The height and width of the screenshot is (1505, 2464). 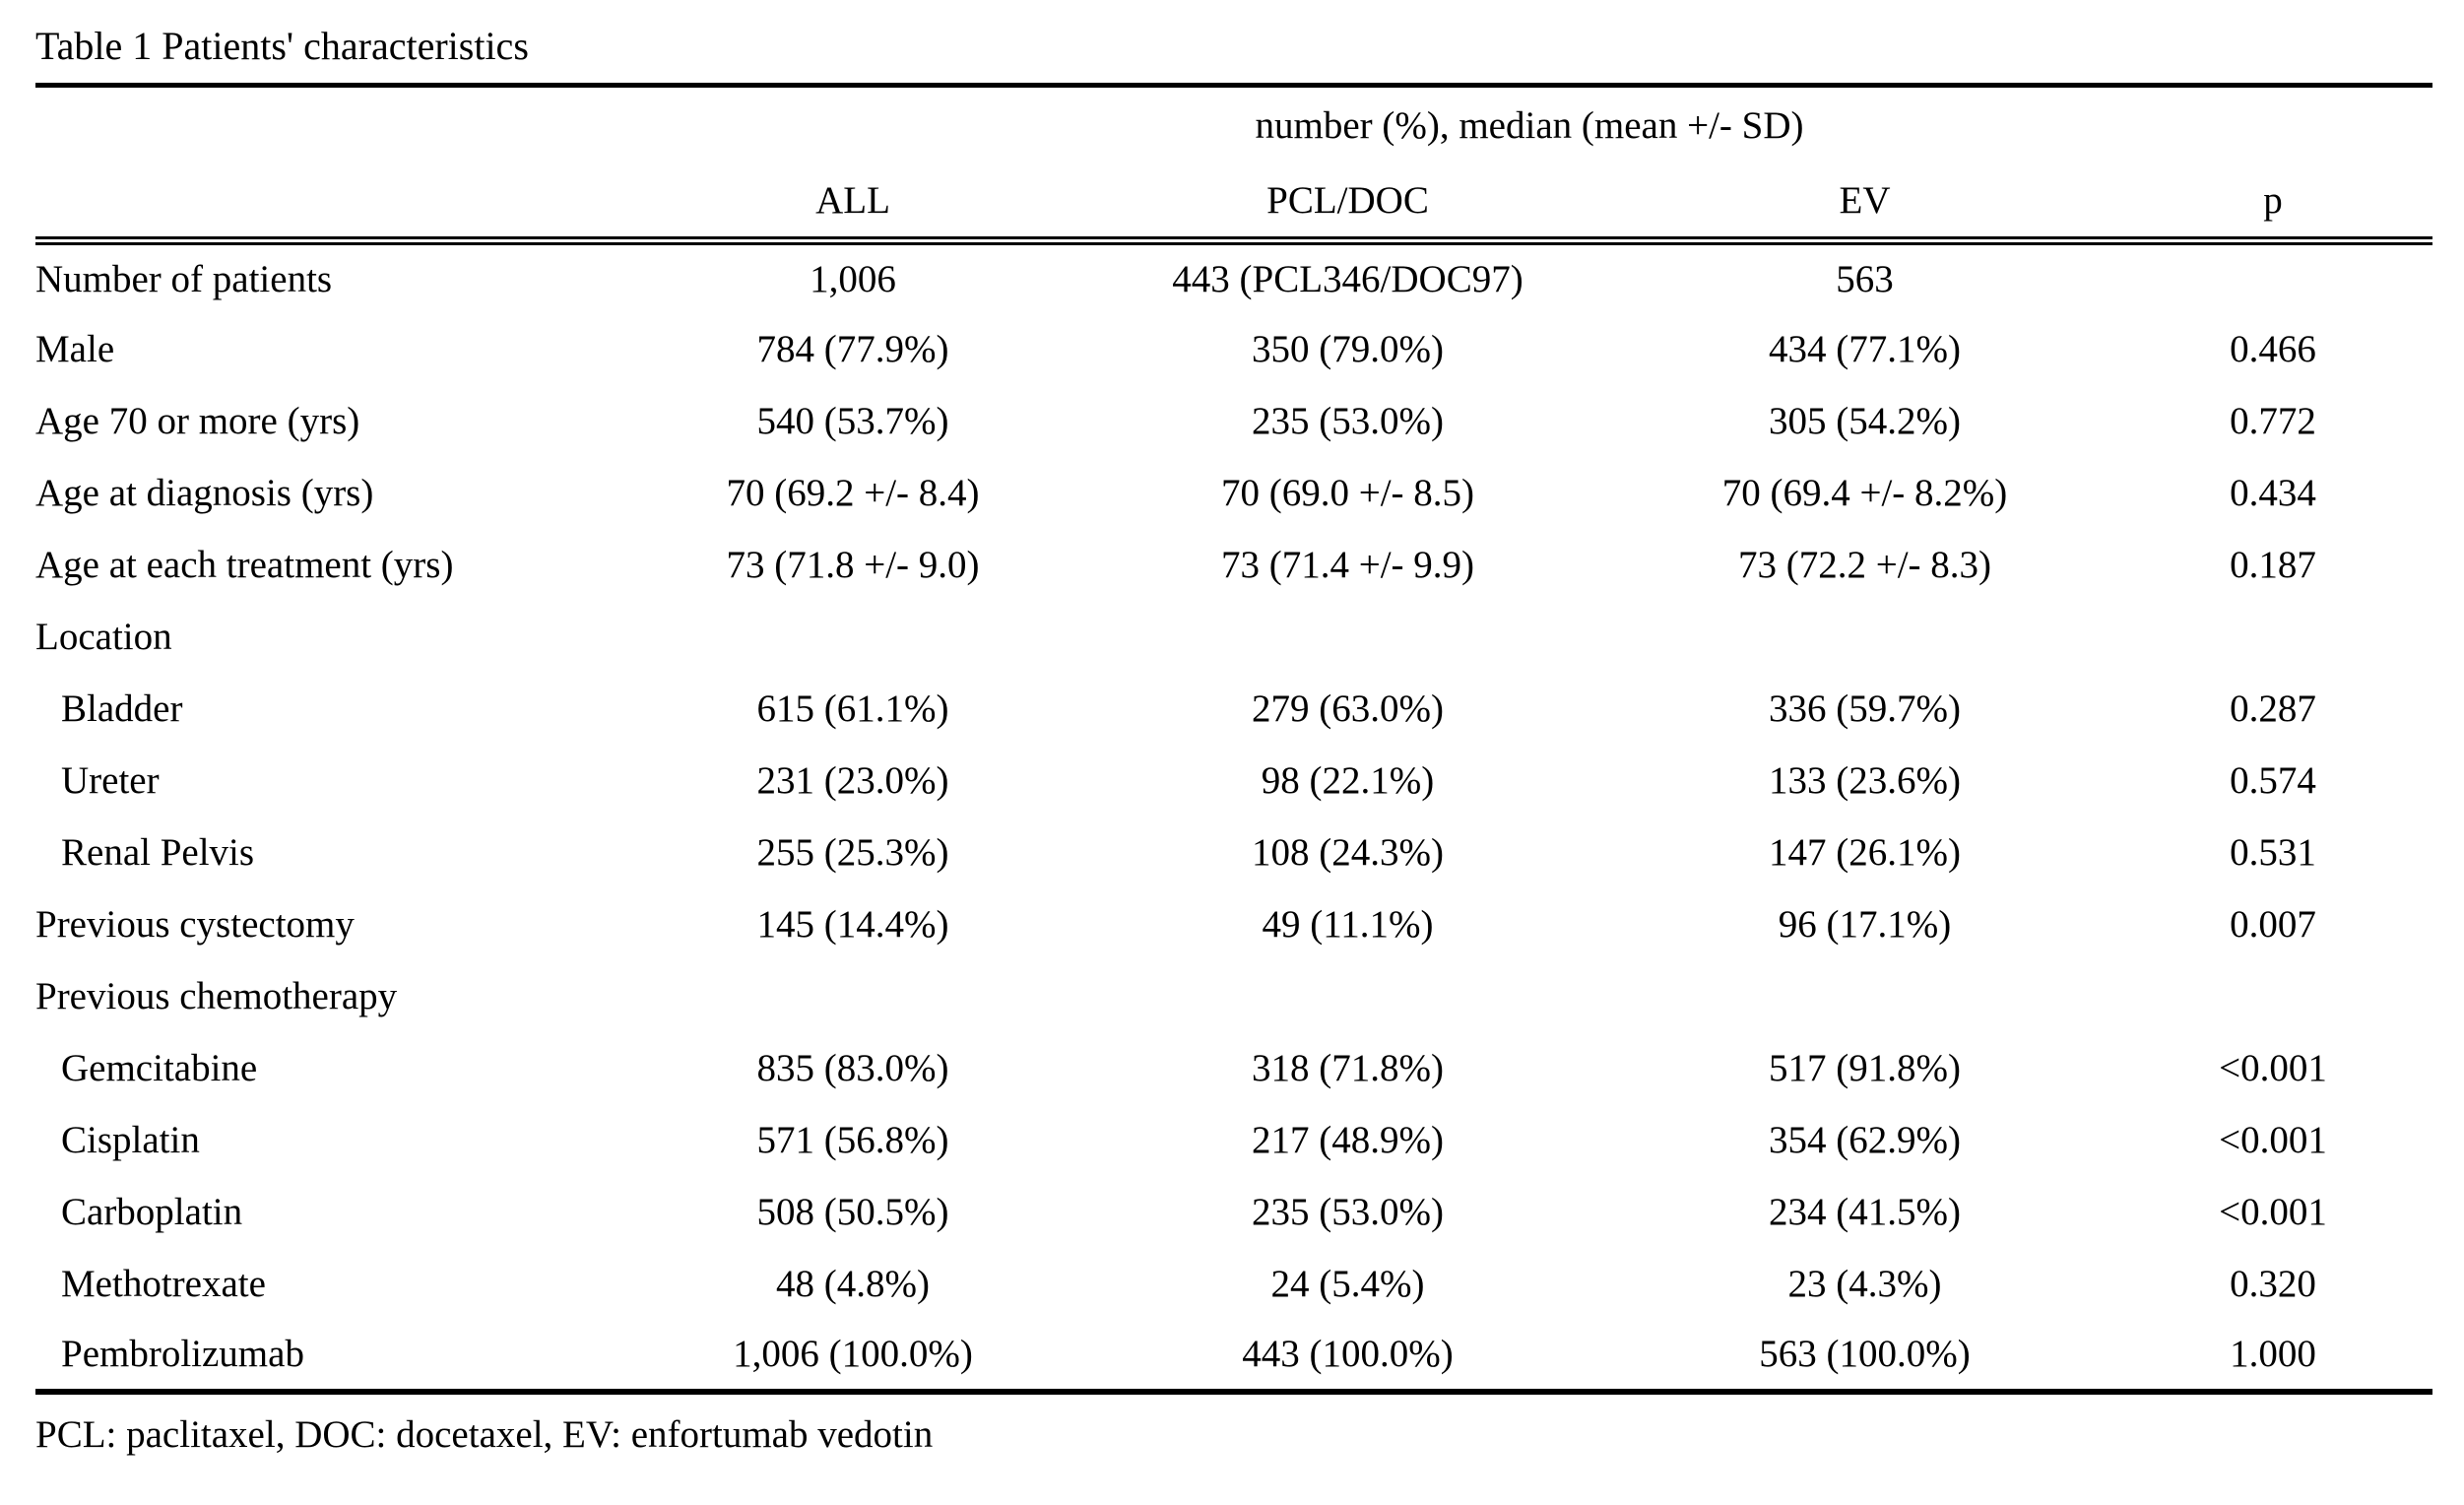 What do you see at coordinates (184, 278) in the screenshot?
I see `row-label: Number of patients` at bounding box center [184, 278].